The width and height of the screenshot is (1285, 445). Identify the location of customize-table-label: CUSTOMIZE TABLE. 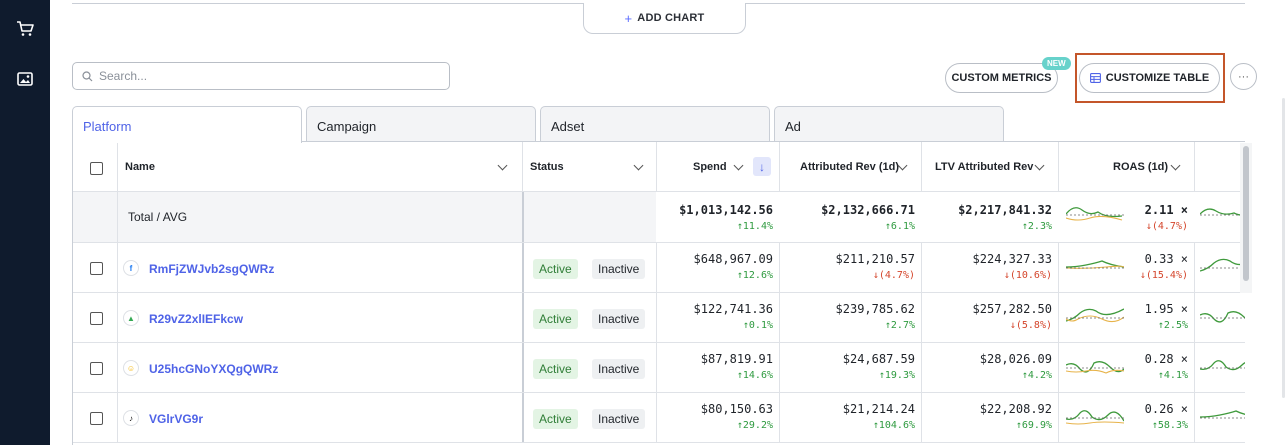
(1157, 78).